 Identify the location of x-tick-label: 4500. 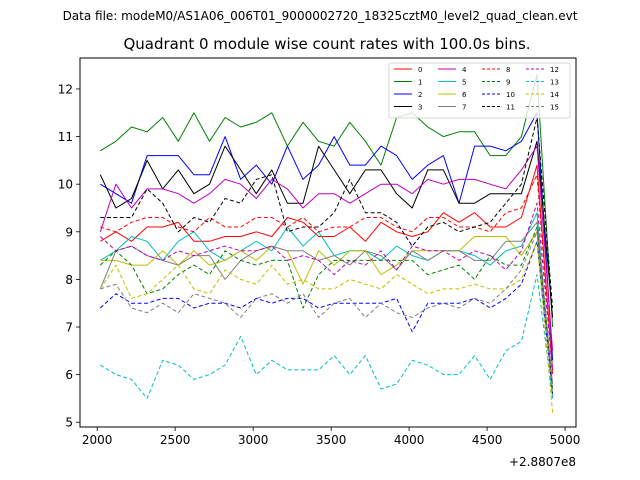
(487, 440).